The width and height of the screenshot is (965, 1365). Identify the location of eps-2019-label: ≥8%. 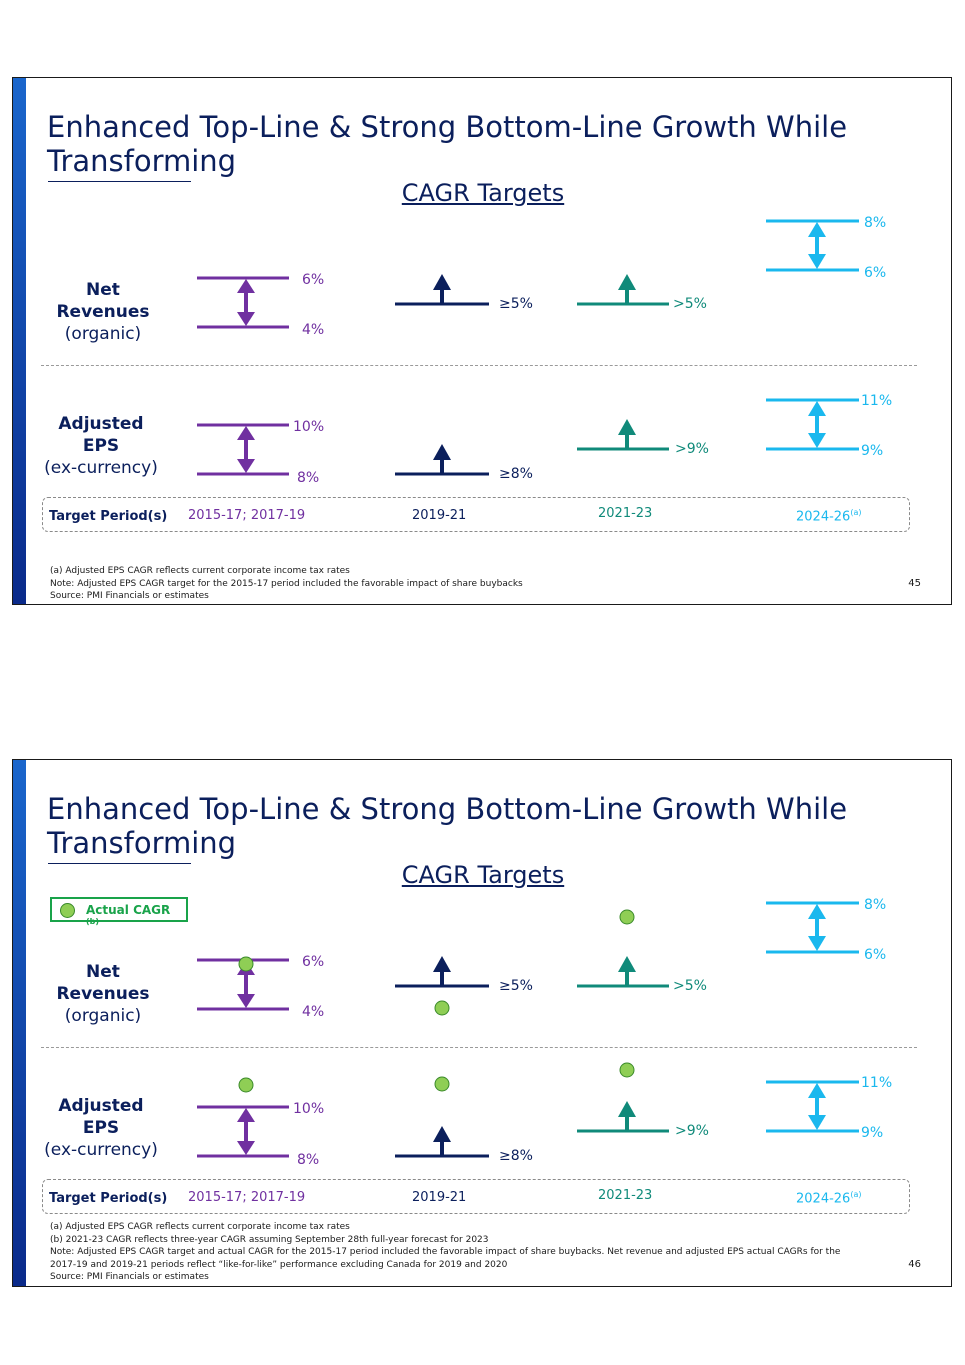
(516, 1156).